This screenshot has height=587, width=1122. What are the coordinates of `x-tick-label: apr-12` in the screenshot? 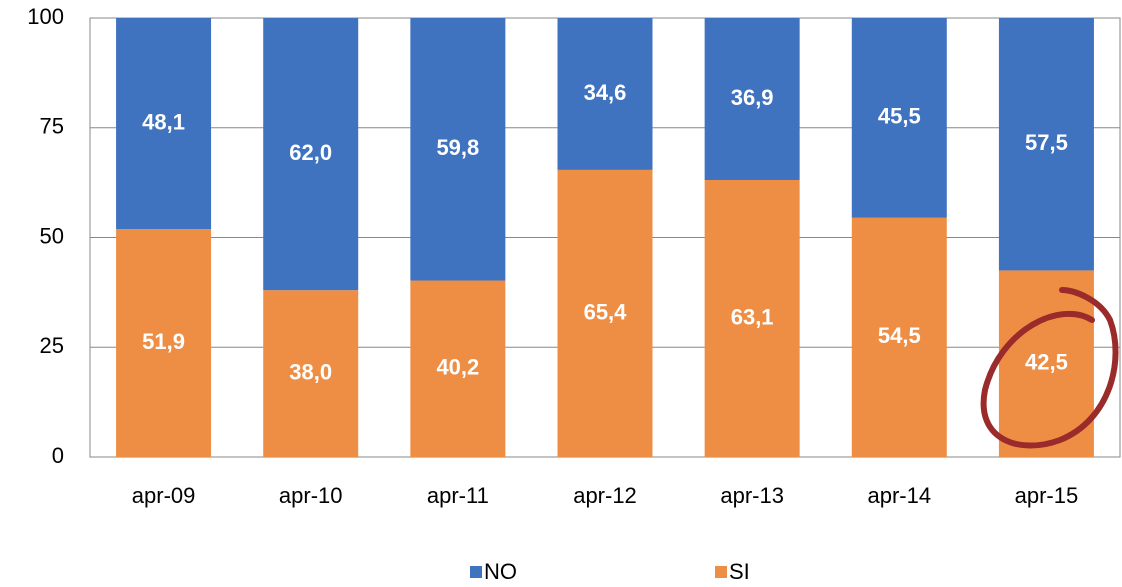 It's located at (605, 495).